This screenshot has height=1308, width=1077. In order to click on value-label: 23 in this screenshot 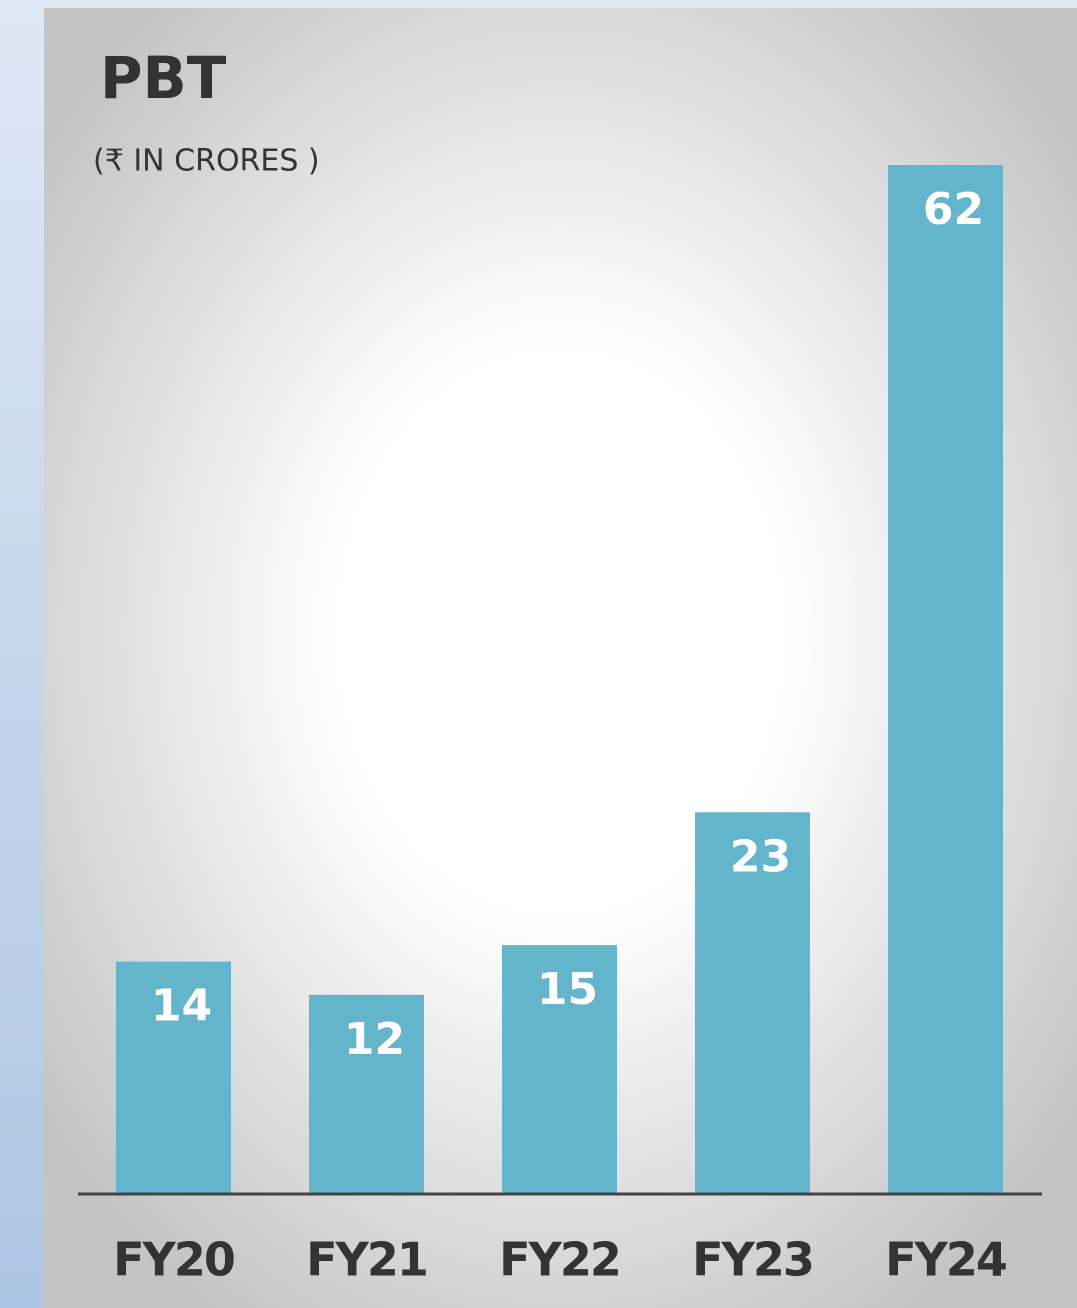, I will do `click(760, 856)`.